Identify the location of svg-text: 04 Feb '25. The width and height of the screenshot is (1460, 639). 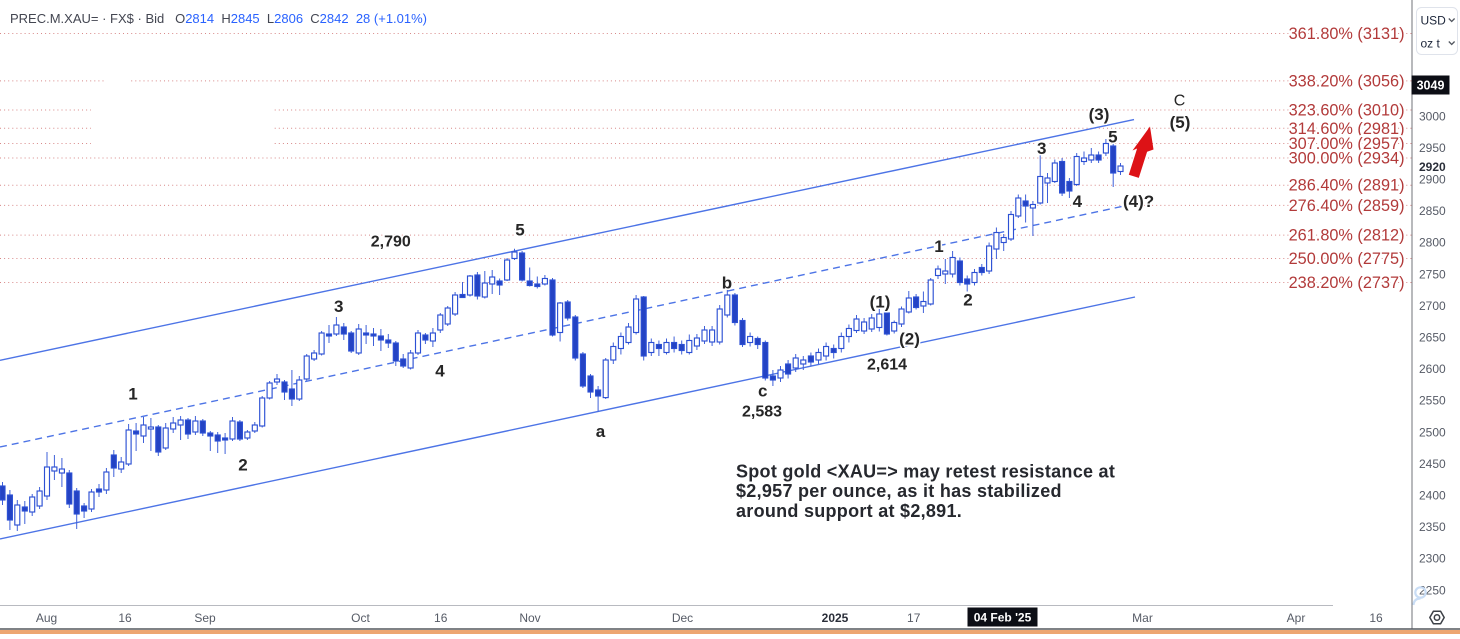
(1003, 618).